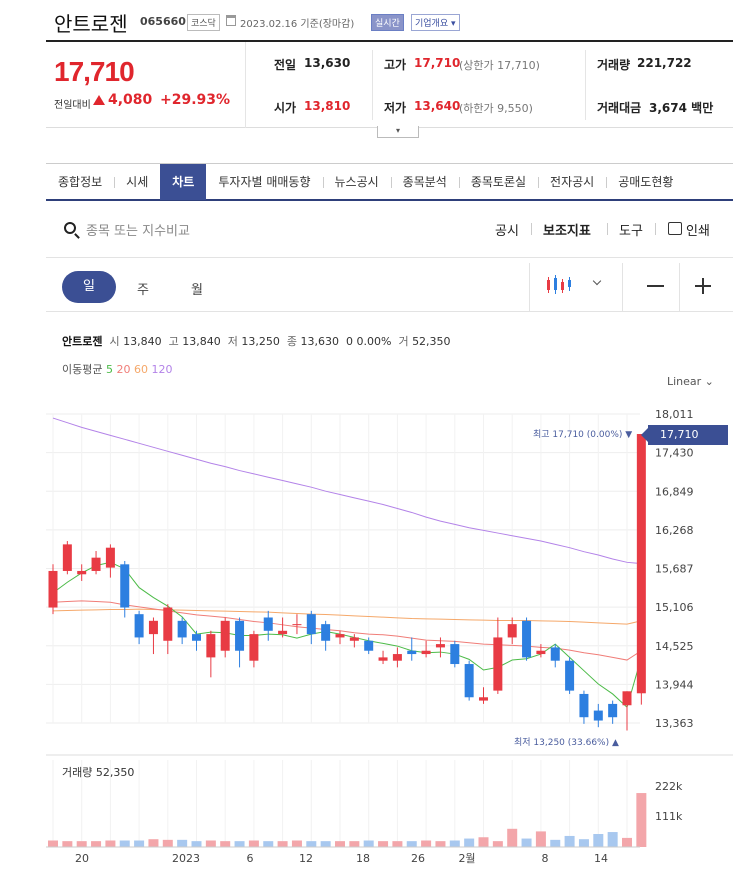 The width and height of the screenshot is (733, 880). I want to click on realtime-button: 실시간, so click(387, 22).